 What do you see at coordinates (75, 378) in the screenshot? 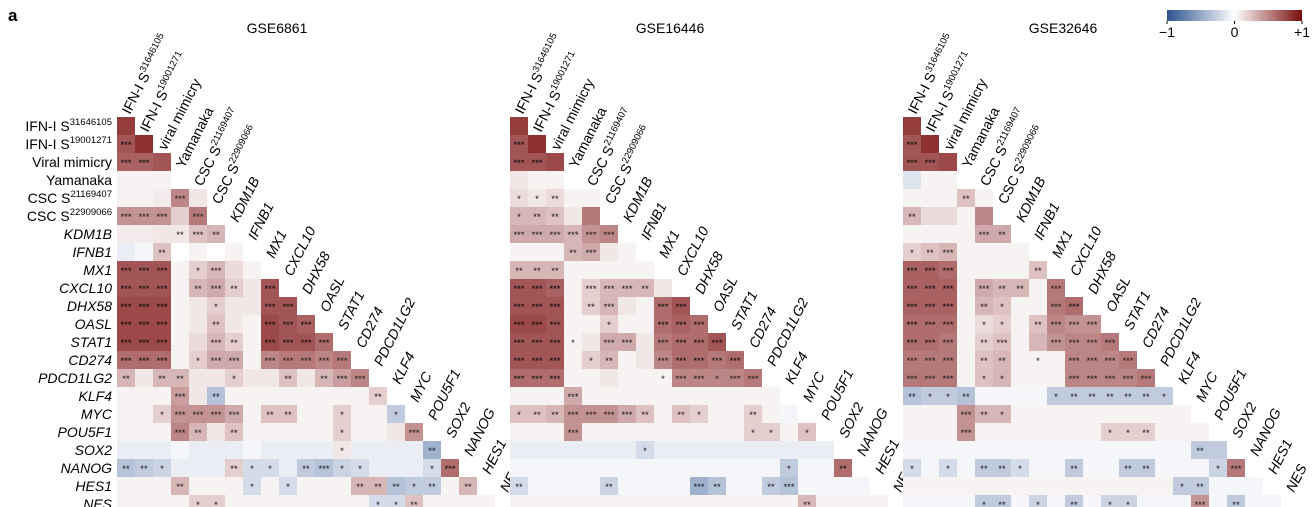
I see `row-label: PDCD1LG2` at bounding box center [75, 378].